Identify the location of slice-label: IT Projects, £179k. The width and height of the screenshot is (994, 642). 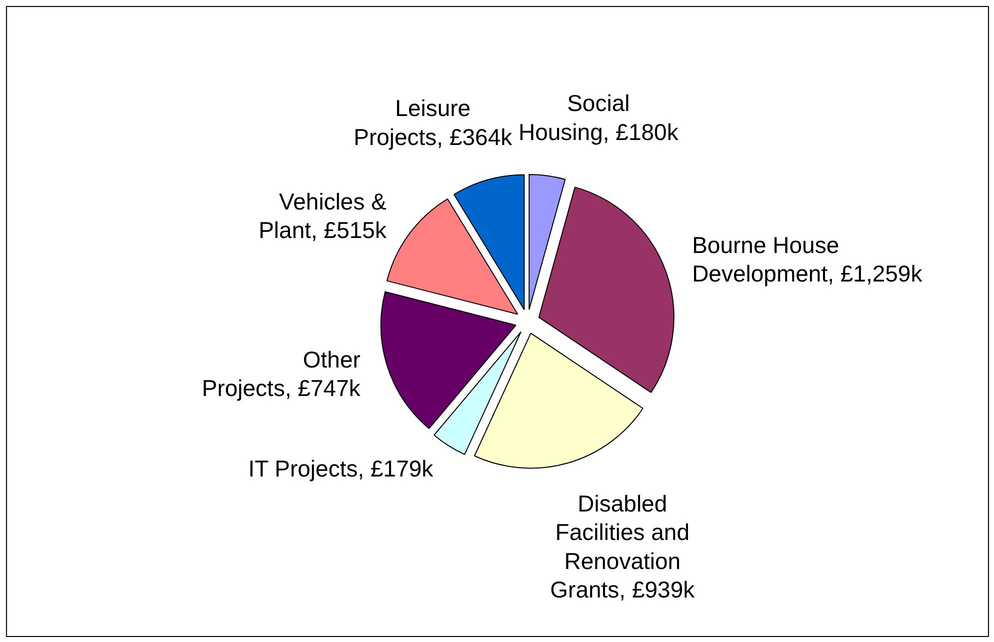
(341, 468).